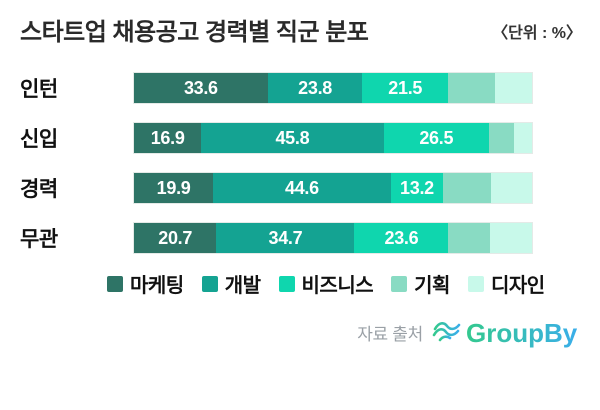 The height and width of the screenshot is (410, 600). I want to click on segment-value: 13.2, so click(417, 187).